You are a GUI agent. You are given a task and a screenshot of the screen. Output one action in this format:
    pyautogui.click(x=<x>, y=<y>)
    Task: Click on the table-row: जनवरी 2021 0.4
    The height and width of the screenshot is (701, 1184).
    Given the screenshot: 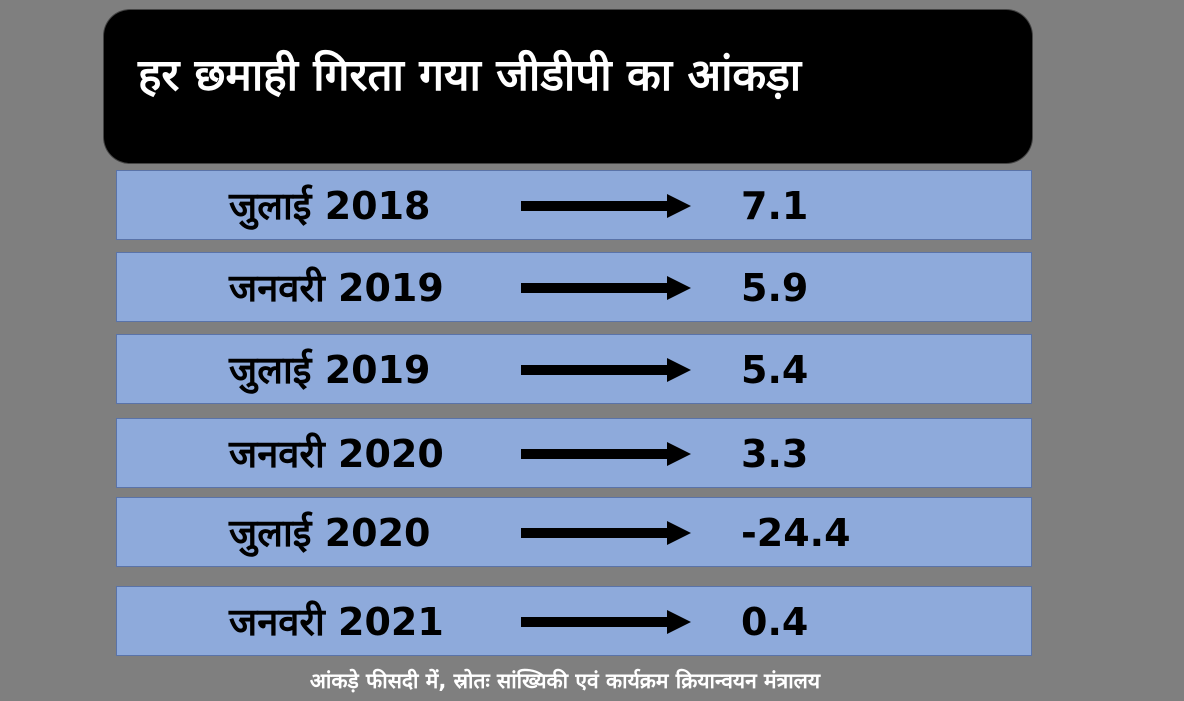 What is the action you would take?
    pyautogui.click(x=574, y=621)
    